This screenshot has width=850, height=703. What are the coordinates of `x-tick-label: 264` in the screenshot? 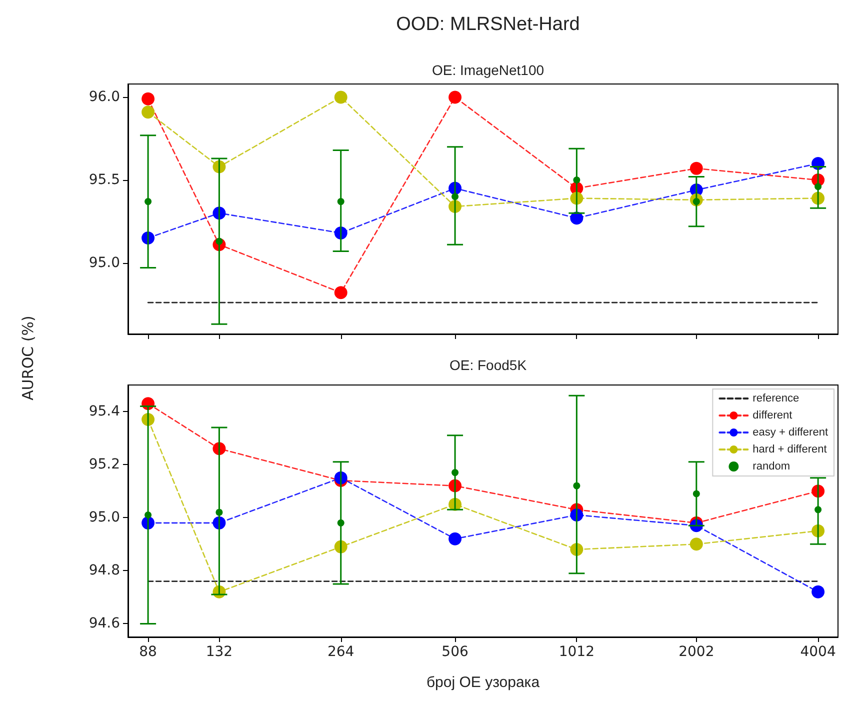 It's located at (340, 652).